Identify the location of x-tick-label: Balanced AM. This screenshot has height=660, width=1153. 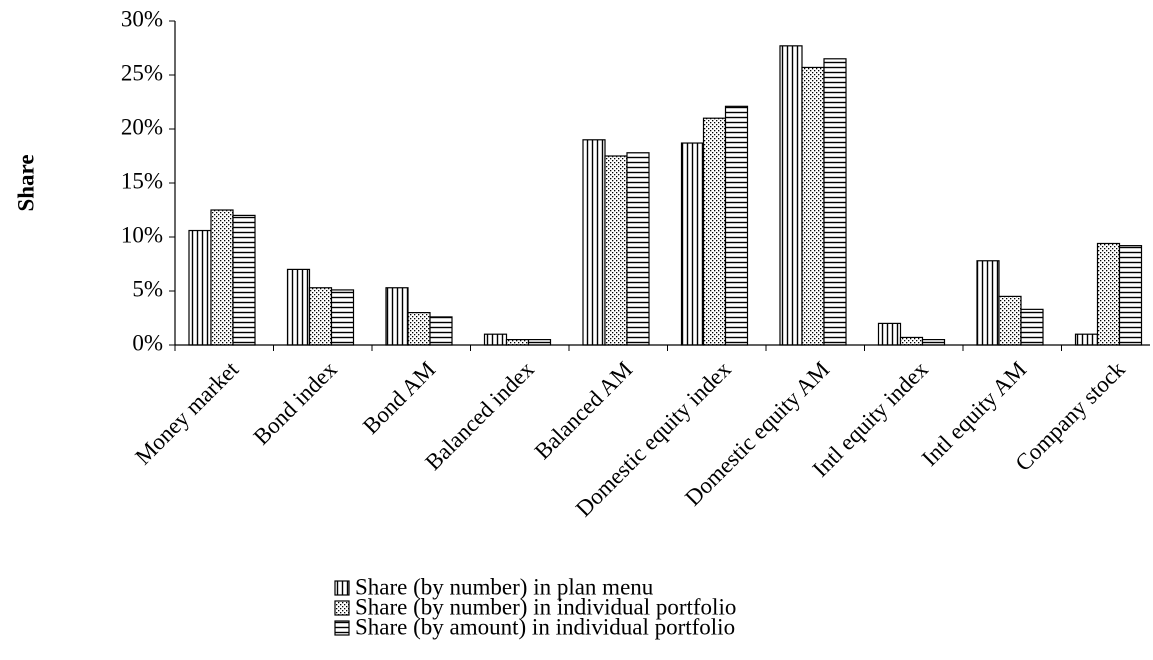
(584, 411).